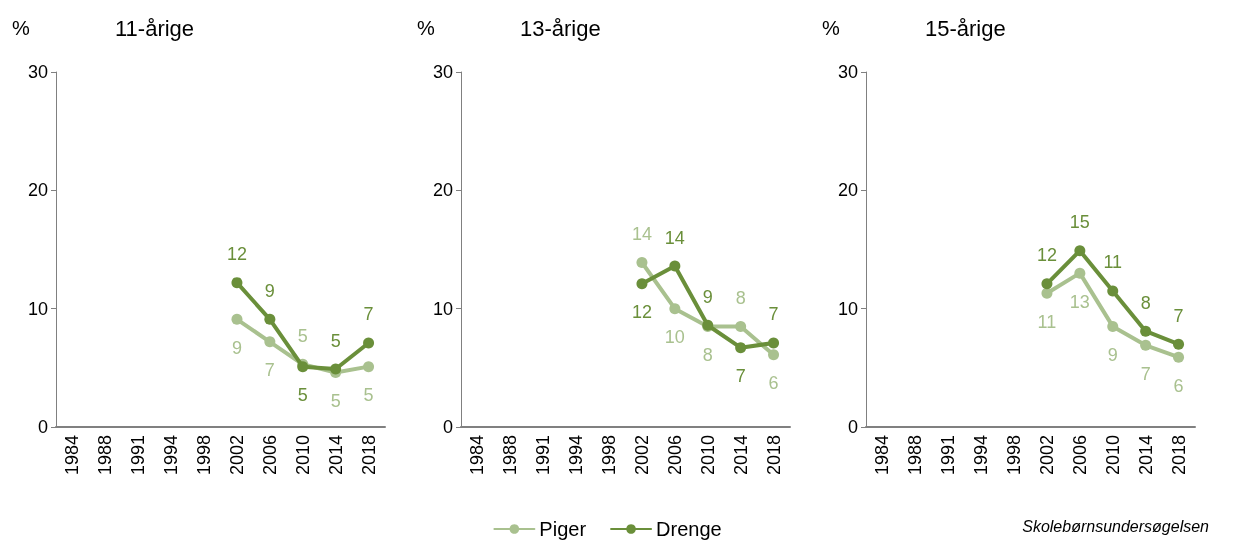 The width and height of the screenshot is (1235, 544). Describe the element at coordinates (37, 308) in the screenshot. I see `y-tick-label: 10` at that location.